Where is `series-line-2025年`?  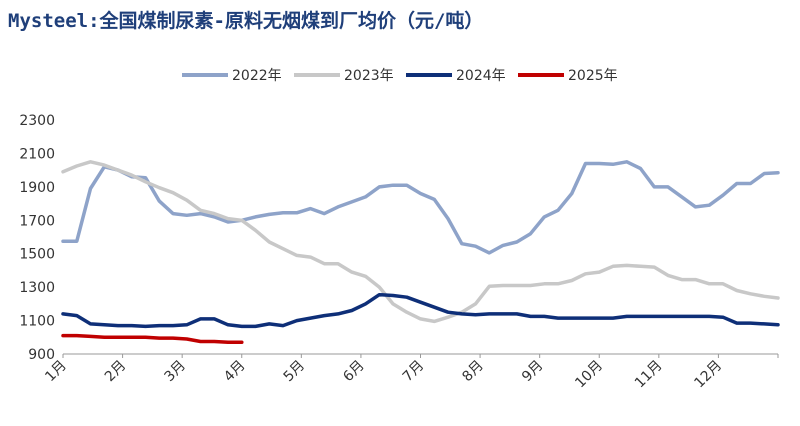
series-line-2025年 is located at coordinates (152, 339).